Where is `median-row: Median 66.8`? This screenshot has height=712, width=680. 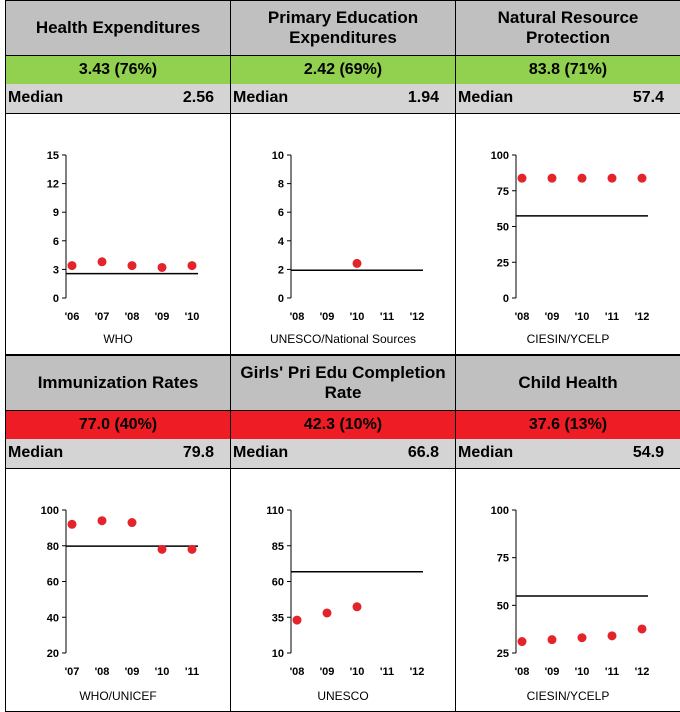 median-row: Median 66.8 is located at coordinates (343, 454).